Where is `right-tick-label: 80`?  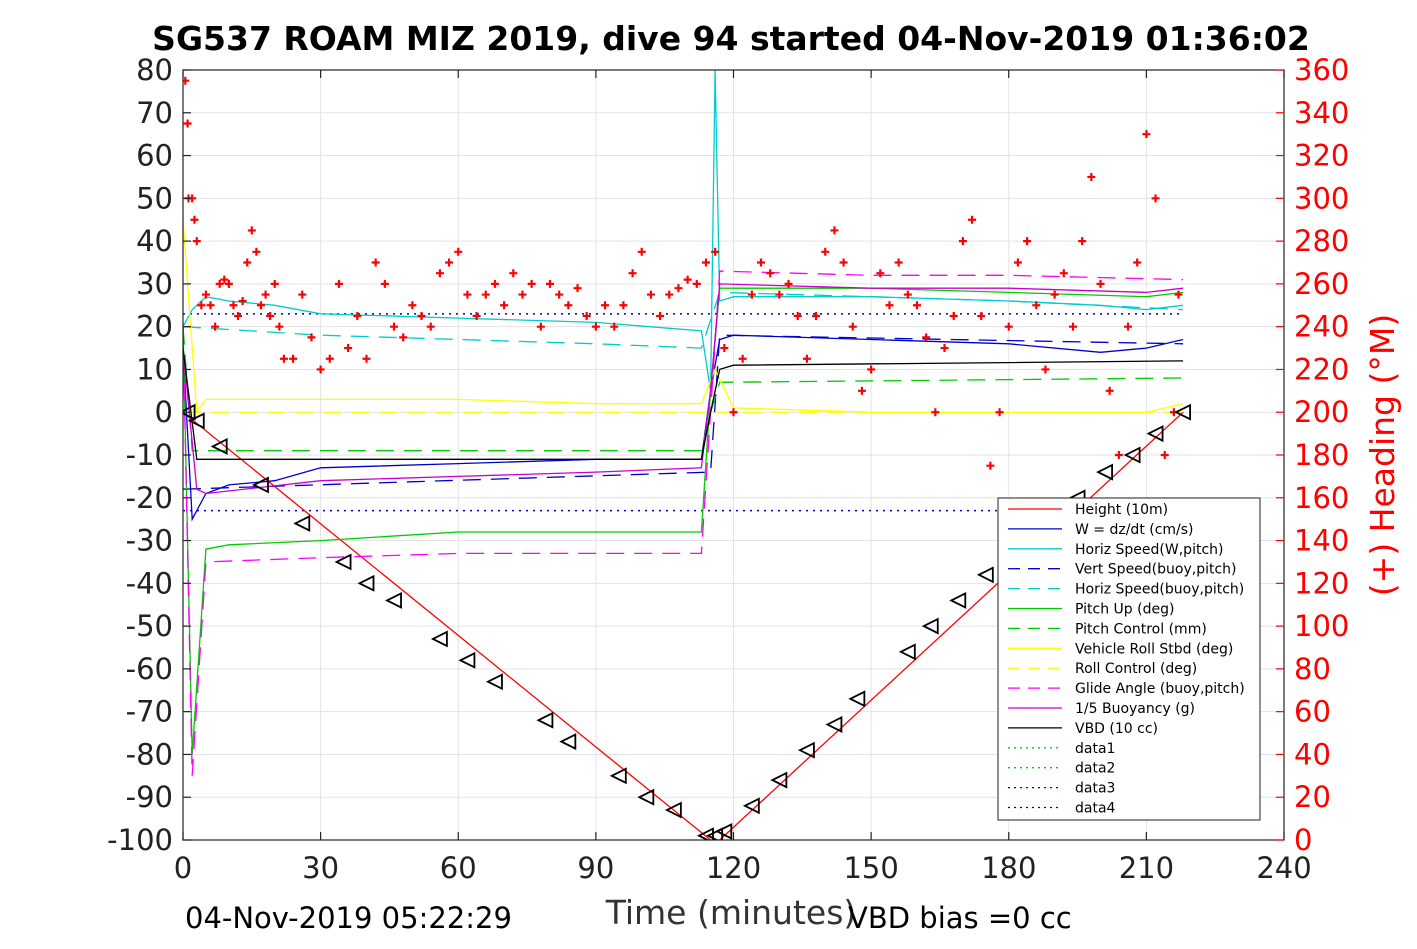
right-tick-label: 80 is located at coordinates (1312, 669).